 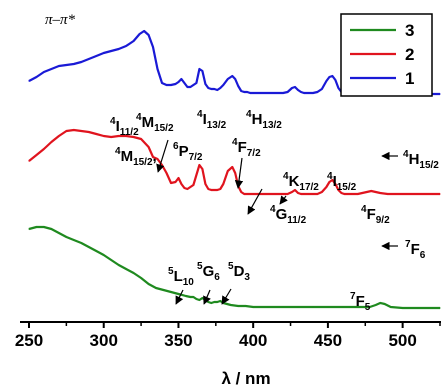 What do you see at coordinates (409, 54) in the screenshot?
I see `legend-label-2: 2` at bounding box center [409, 54].